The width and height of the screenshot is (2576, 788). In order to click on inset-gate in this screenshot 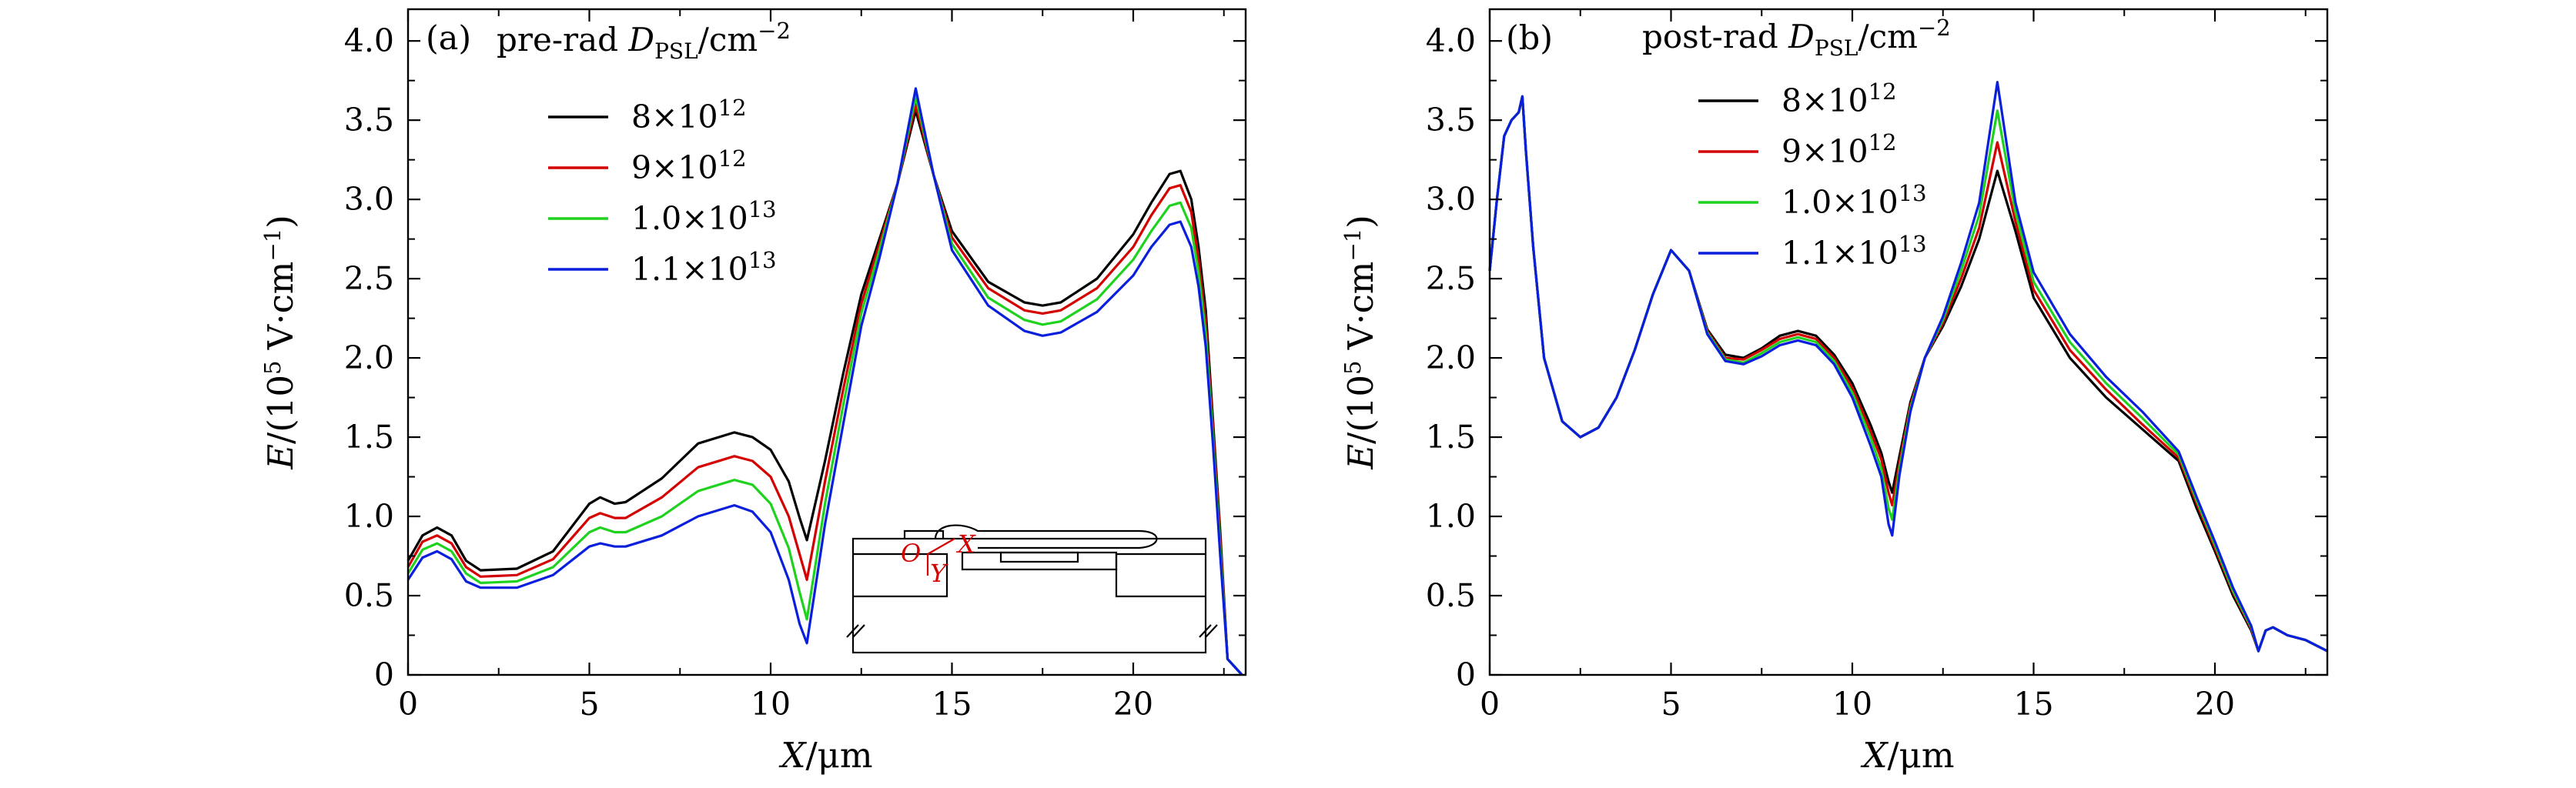, I will do `click(924, 534)`.